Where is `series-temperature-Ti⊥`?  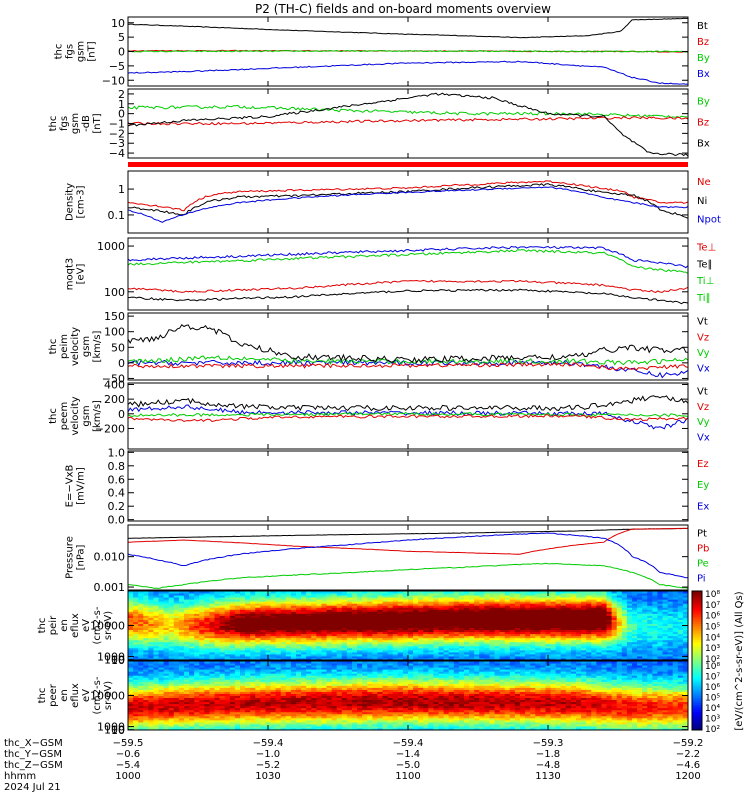
series-temperature-Ti⊥ is located at coordinates (408, 262).